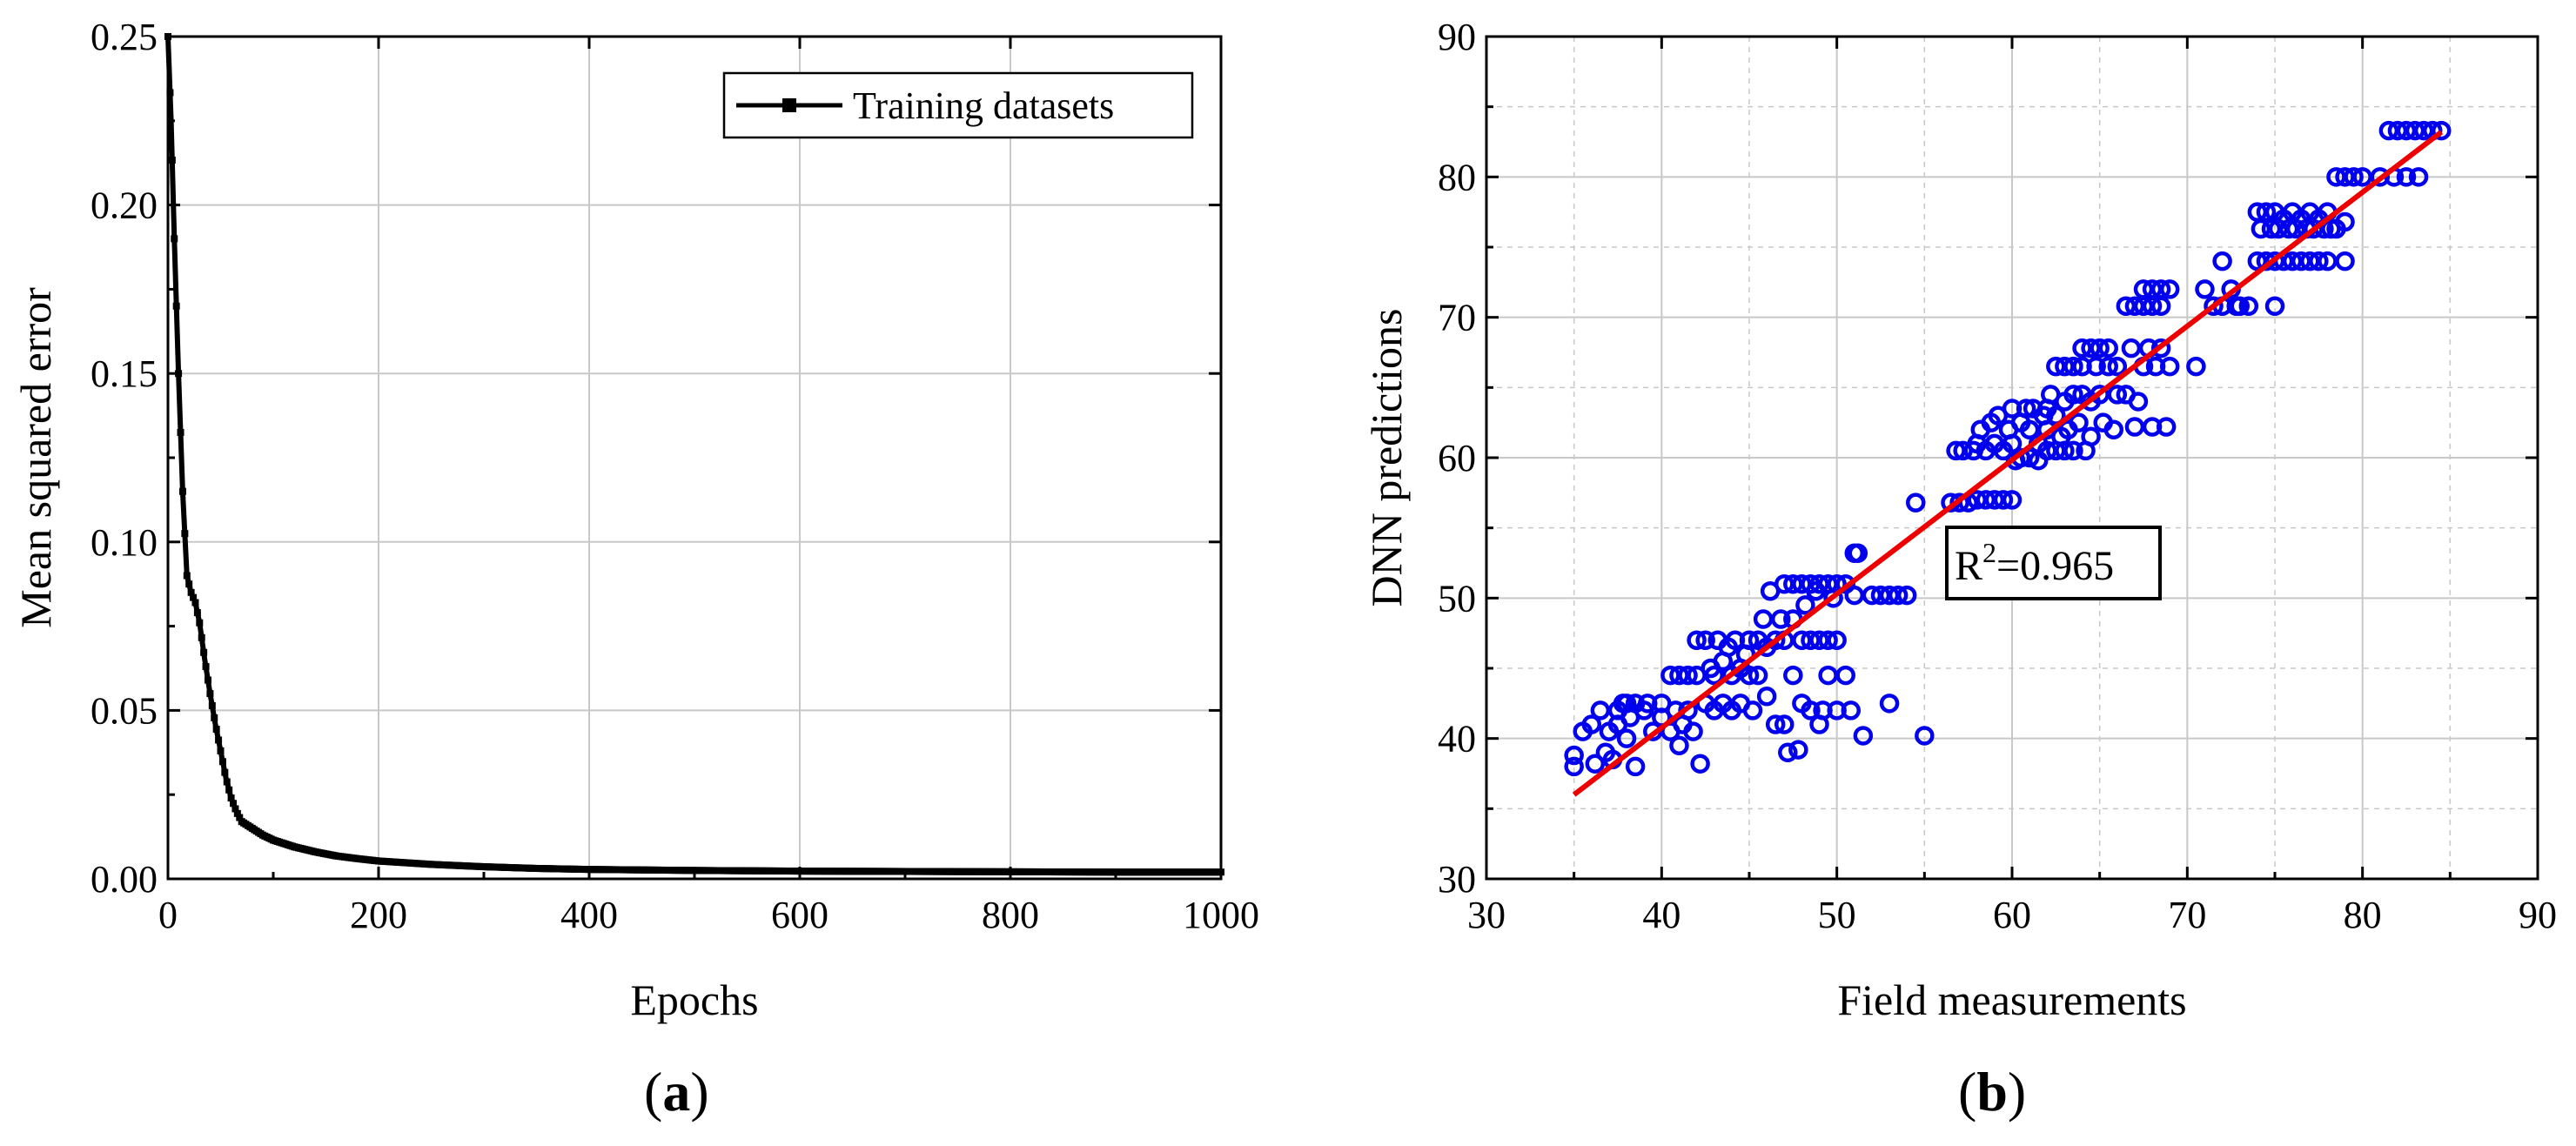  I want to click on panel-b-caption-letter: b, so click(1992, 1092).